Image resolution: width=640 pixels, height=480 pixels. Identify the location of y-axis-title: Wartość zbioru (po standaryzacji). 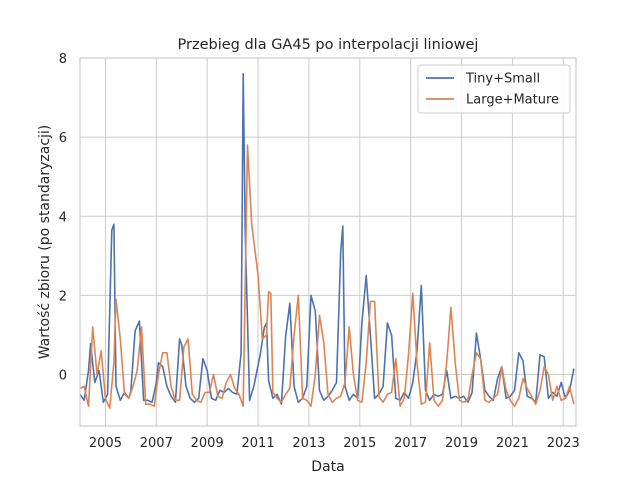
(45, 242).